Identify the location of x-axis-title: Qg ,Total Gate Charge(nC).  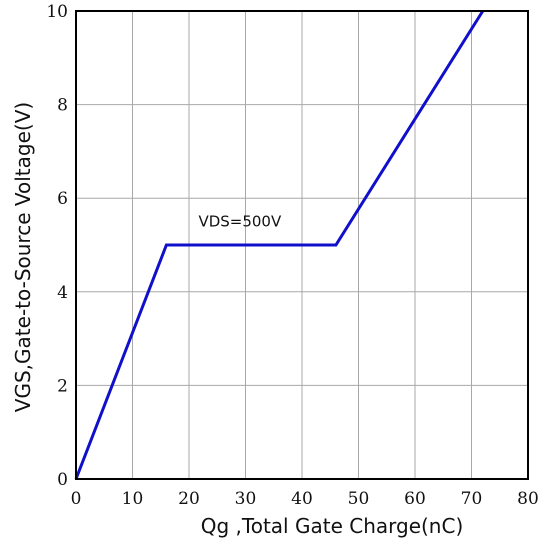
(332, 526).